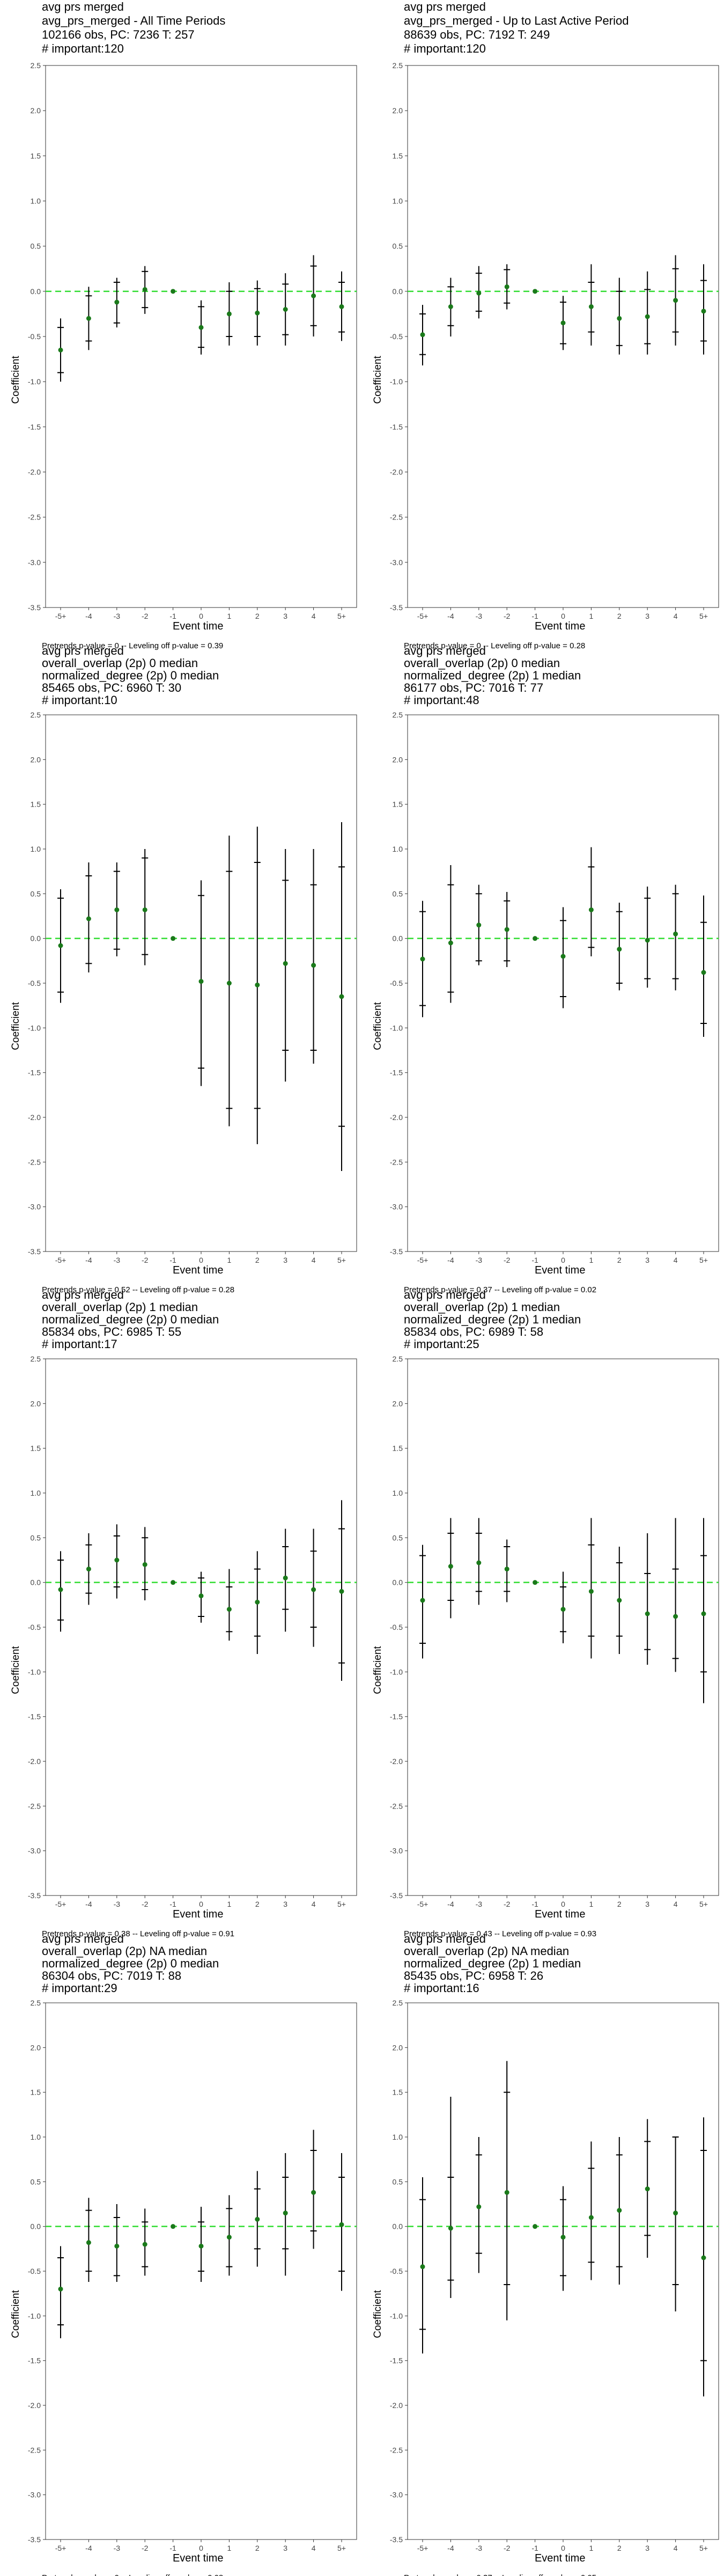 This screenshot has width=724, height=2576. What do you see at coordinates (120, 663) in the screenshot?
I see `panel-title-line: overall_overlap (2p) 0 median` at bounding box center [120, 663].